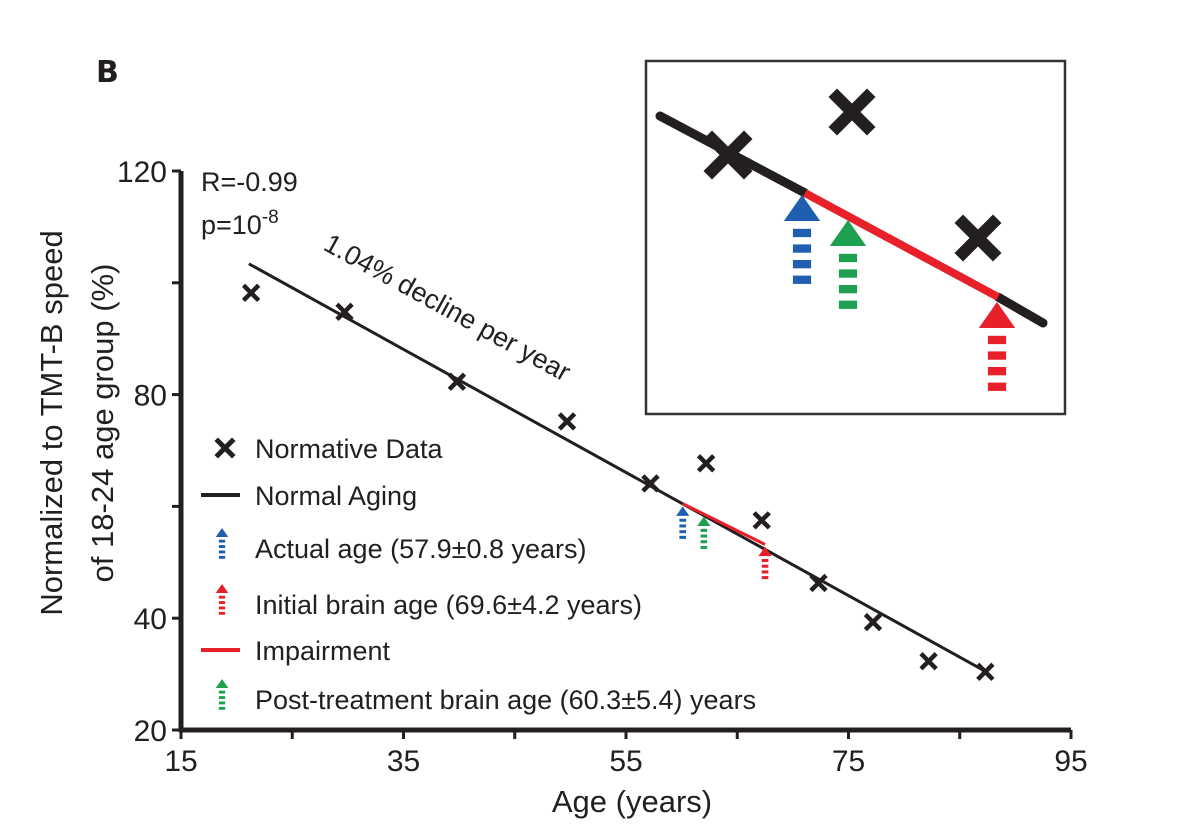 This screenshot has height=834, width=1200. What do you see at coordinates (1020, 310) in the screenshot?
I see `inset-regression-line` at bounding box center [1020, 310].